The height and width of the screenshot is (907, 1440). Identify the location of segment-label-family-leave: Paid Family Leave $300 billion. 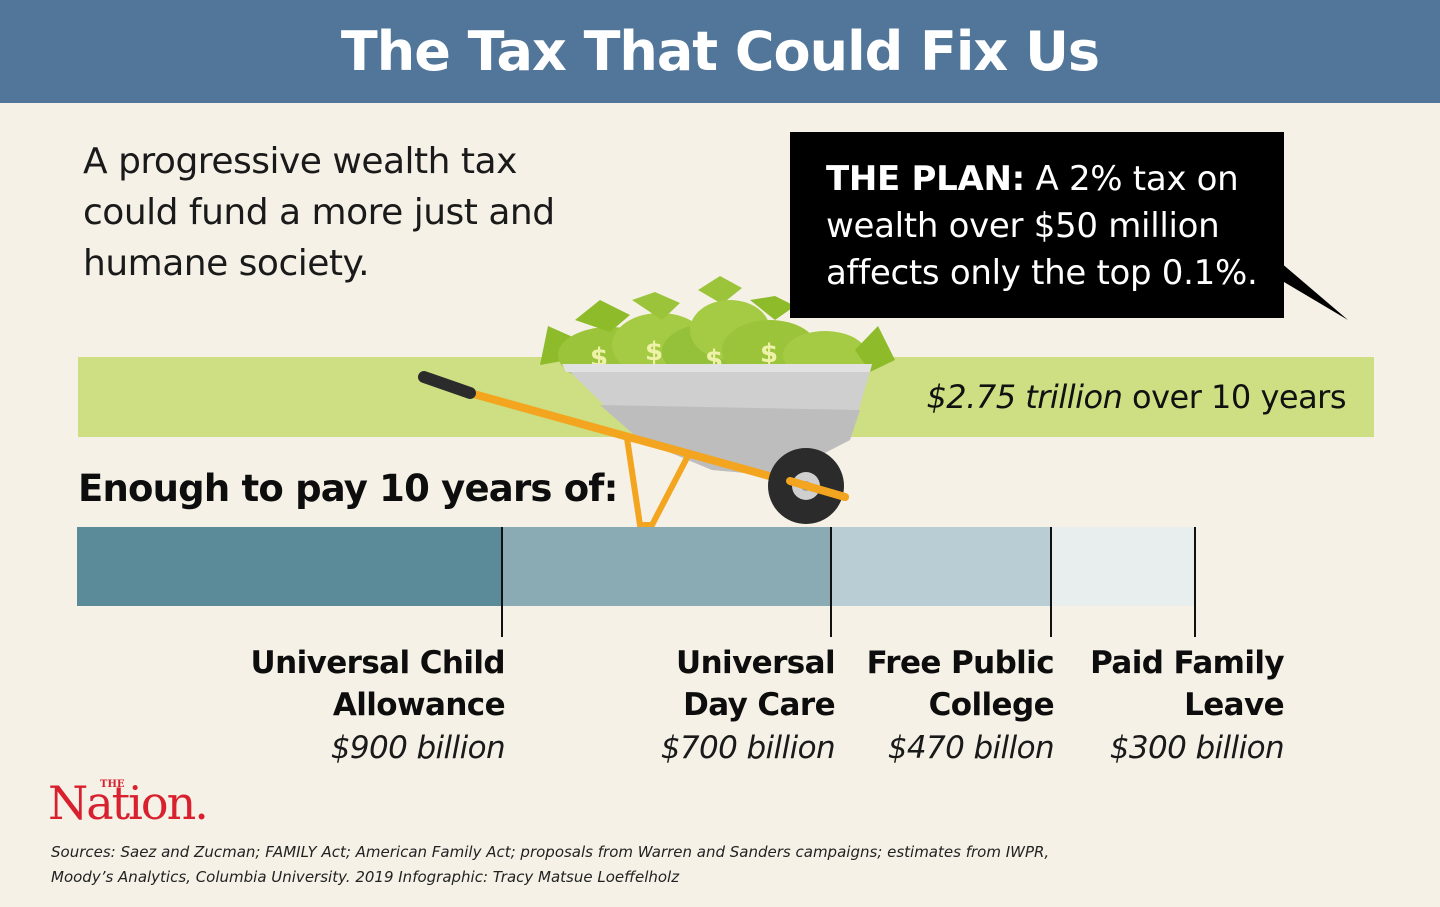
(1187, 705).